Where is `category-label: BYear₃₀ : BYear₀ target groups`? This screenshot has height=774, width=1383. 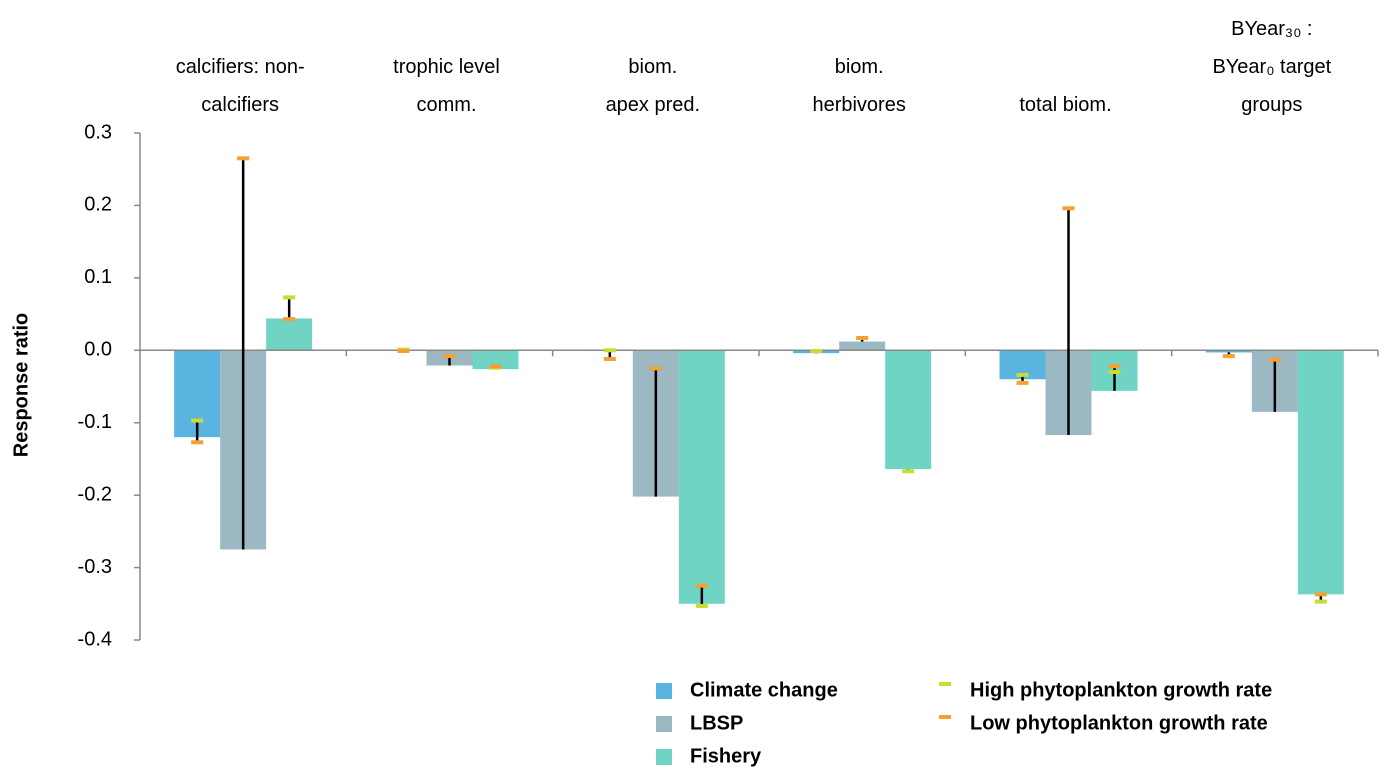 category-label: BYear₃₀ : BYear₀ target groups is located at coordinates (1272, 67).